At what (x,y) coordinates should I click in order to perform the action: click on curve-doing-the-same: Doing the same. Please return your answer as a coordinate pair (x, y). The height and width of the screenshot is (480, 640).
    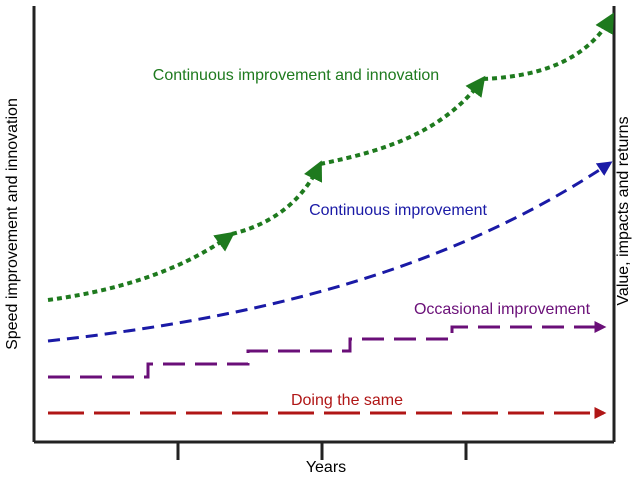
    Looking at the image, I should click on (327, 405).